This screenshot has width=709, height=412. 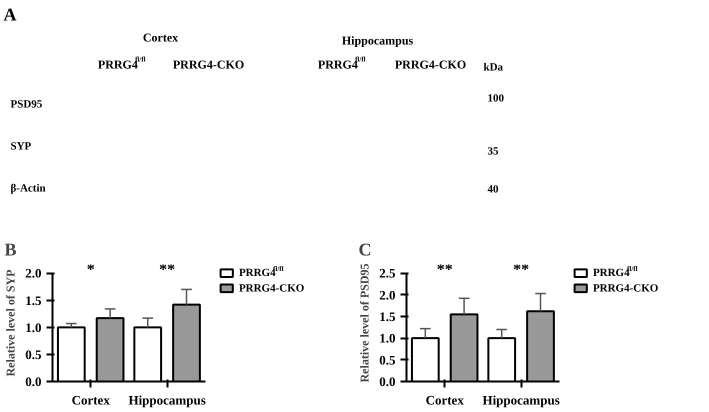 What do you see at coordinates (160, 37) in the screenshot?
I see `text: Cortex` at bounding box center [160, 37].